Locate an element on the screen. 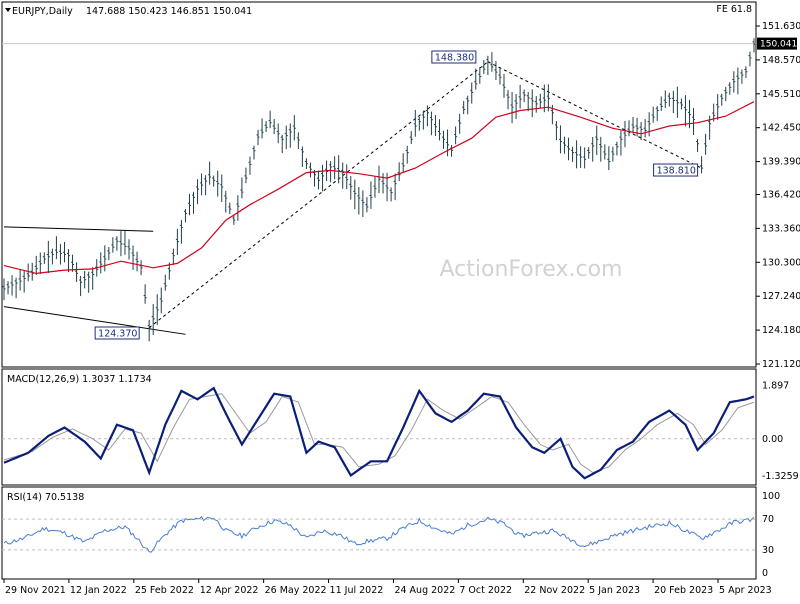  x-tick-label: 12 Jan 2022 is located at coordinates (98, 590).